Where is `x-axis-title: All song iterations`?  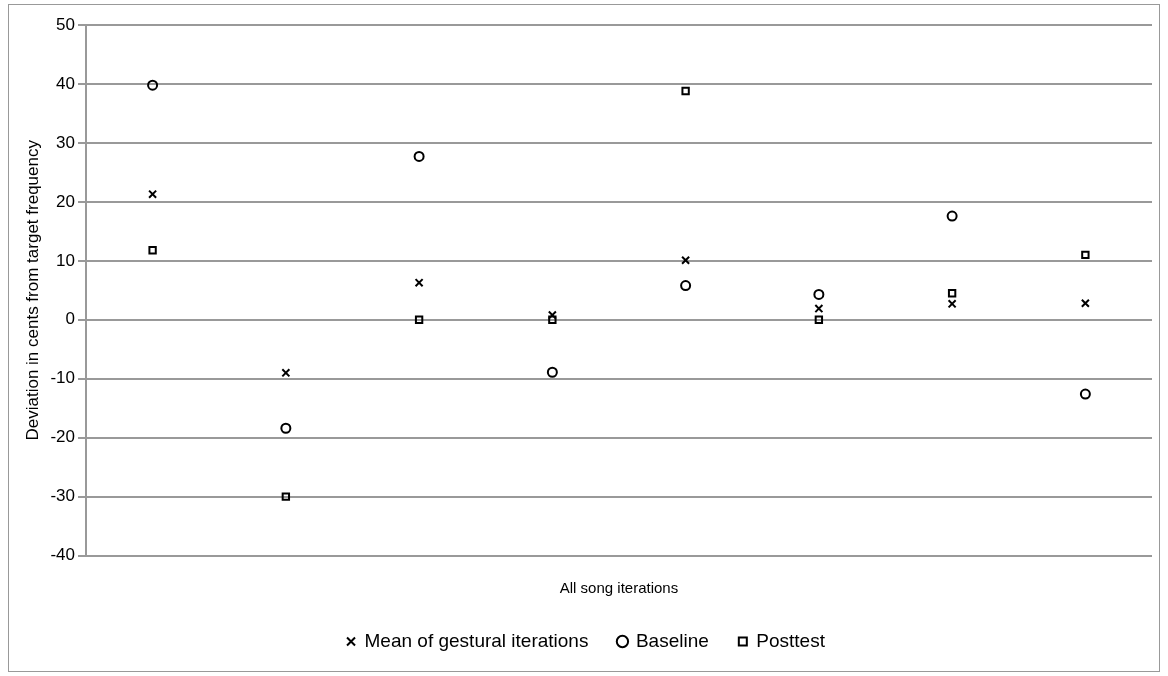 x-axis-title: All song iterations is located at coordinates (619, 588).